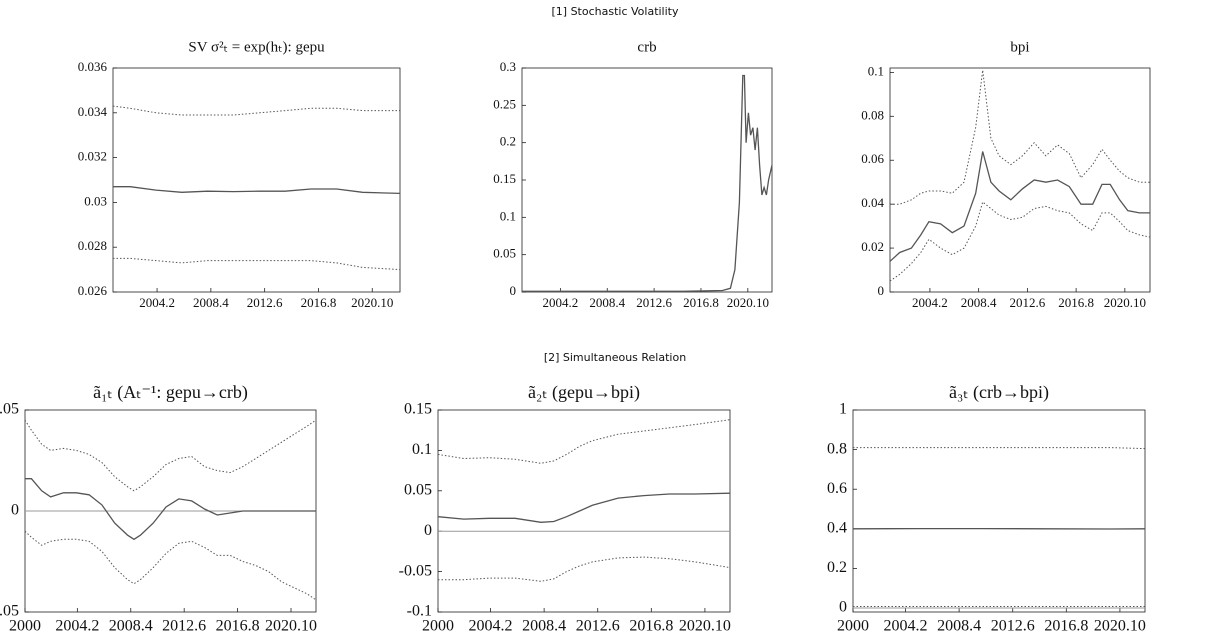 This screenshot has height=644, width=1230. I want to click on y-tick-label: 0.028, so click(92, 245).